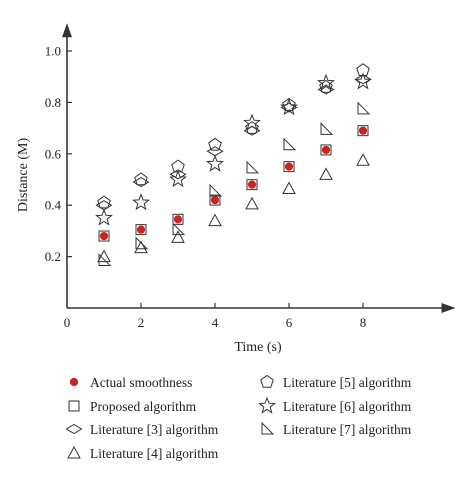 The height and width of the screenshot is (479, 474). Describe the element at coordinates (67, 322) in the screenshot. I see `x-tick-label: 0` at that location.